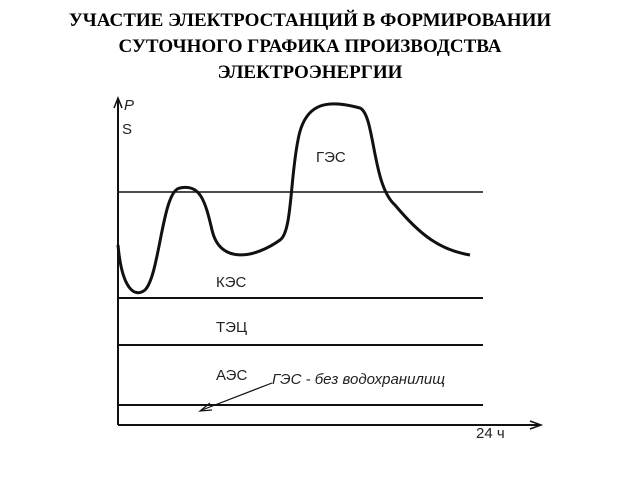  What do you see at coordinates (490, 433) in the screenshot?
I see `axis-label: 24 ч` at bounding box center [490, 433].